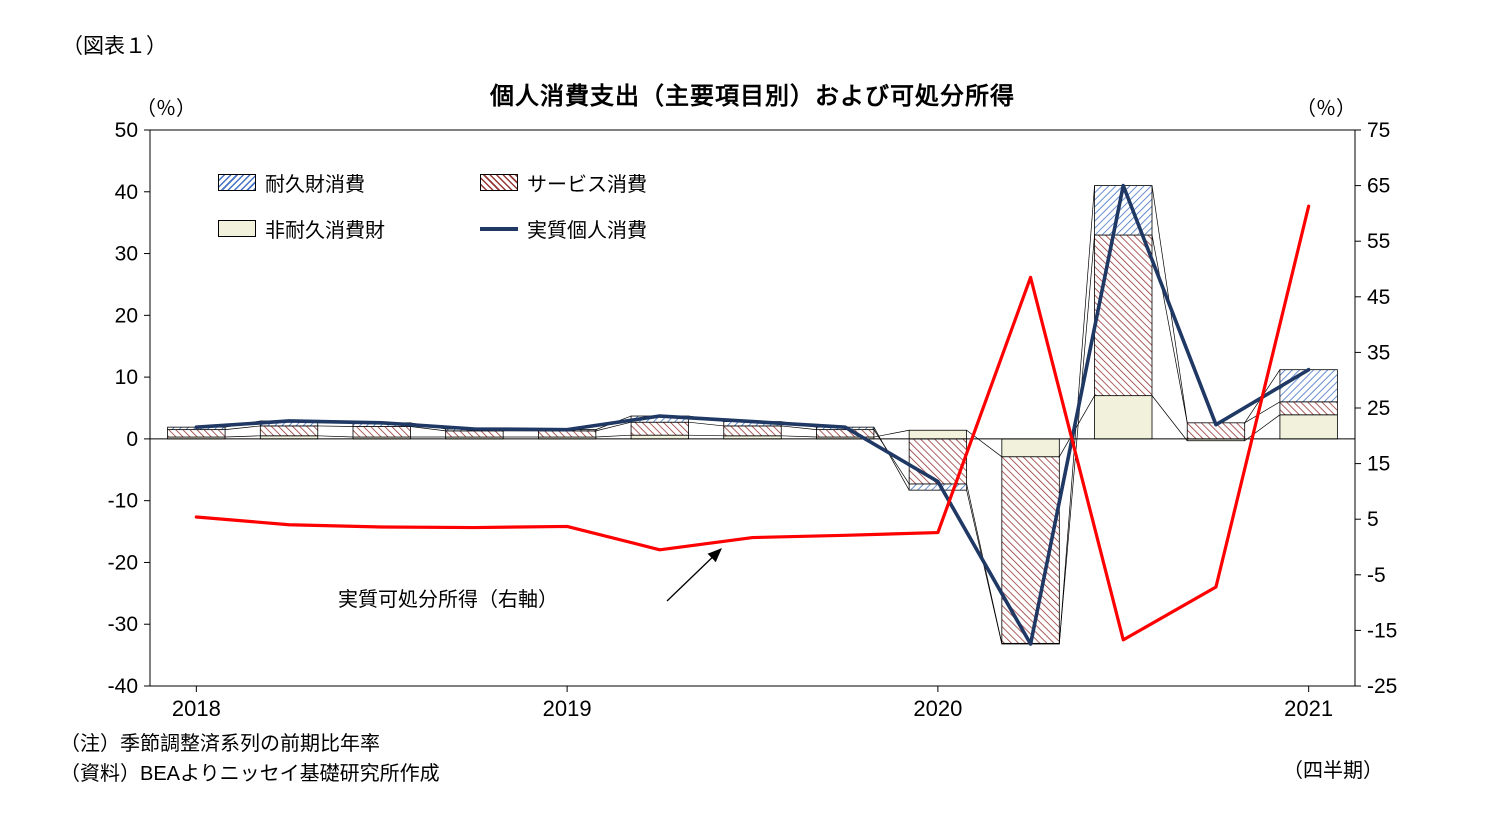 This screenshot has height=839, width=1505. Describe the element at coordinates (1378, 186) in the screenshot. I see `right-axis-tick-label: 65` at that location.